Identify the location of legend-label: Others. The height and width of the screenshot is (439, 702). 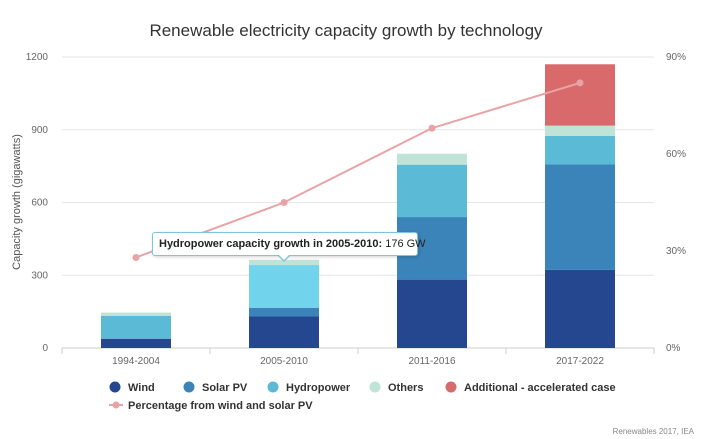
(405, 388).